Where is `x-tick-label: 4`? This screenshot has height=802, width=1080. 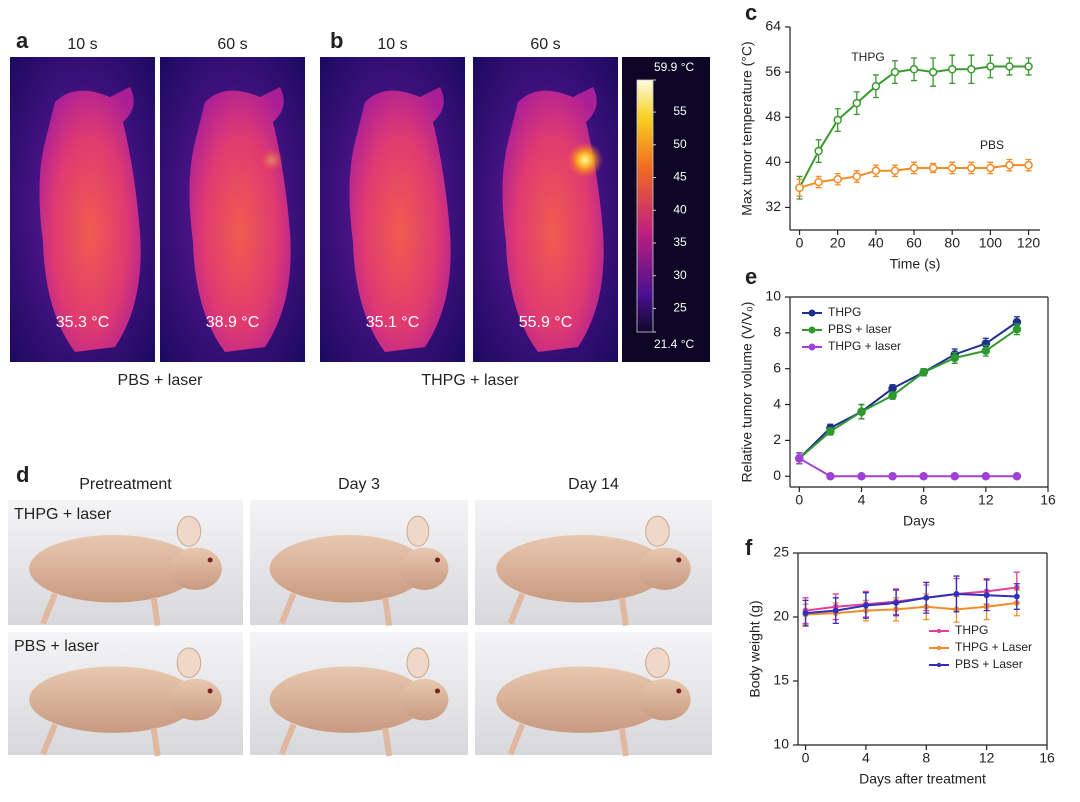 x-tick-label: 4 is located at coordinates (862, 500).